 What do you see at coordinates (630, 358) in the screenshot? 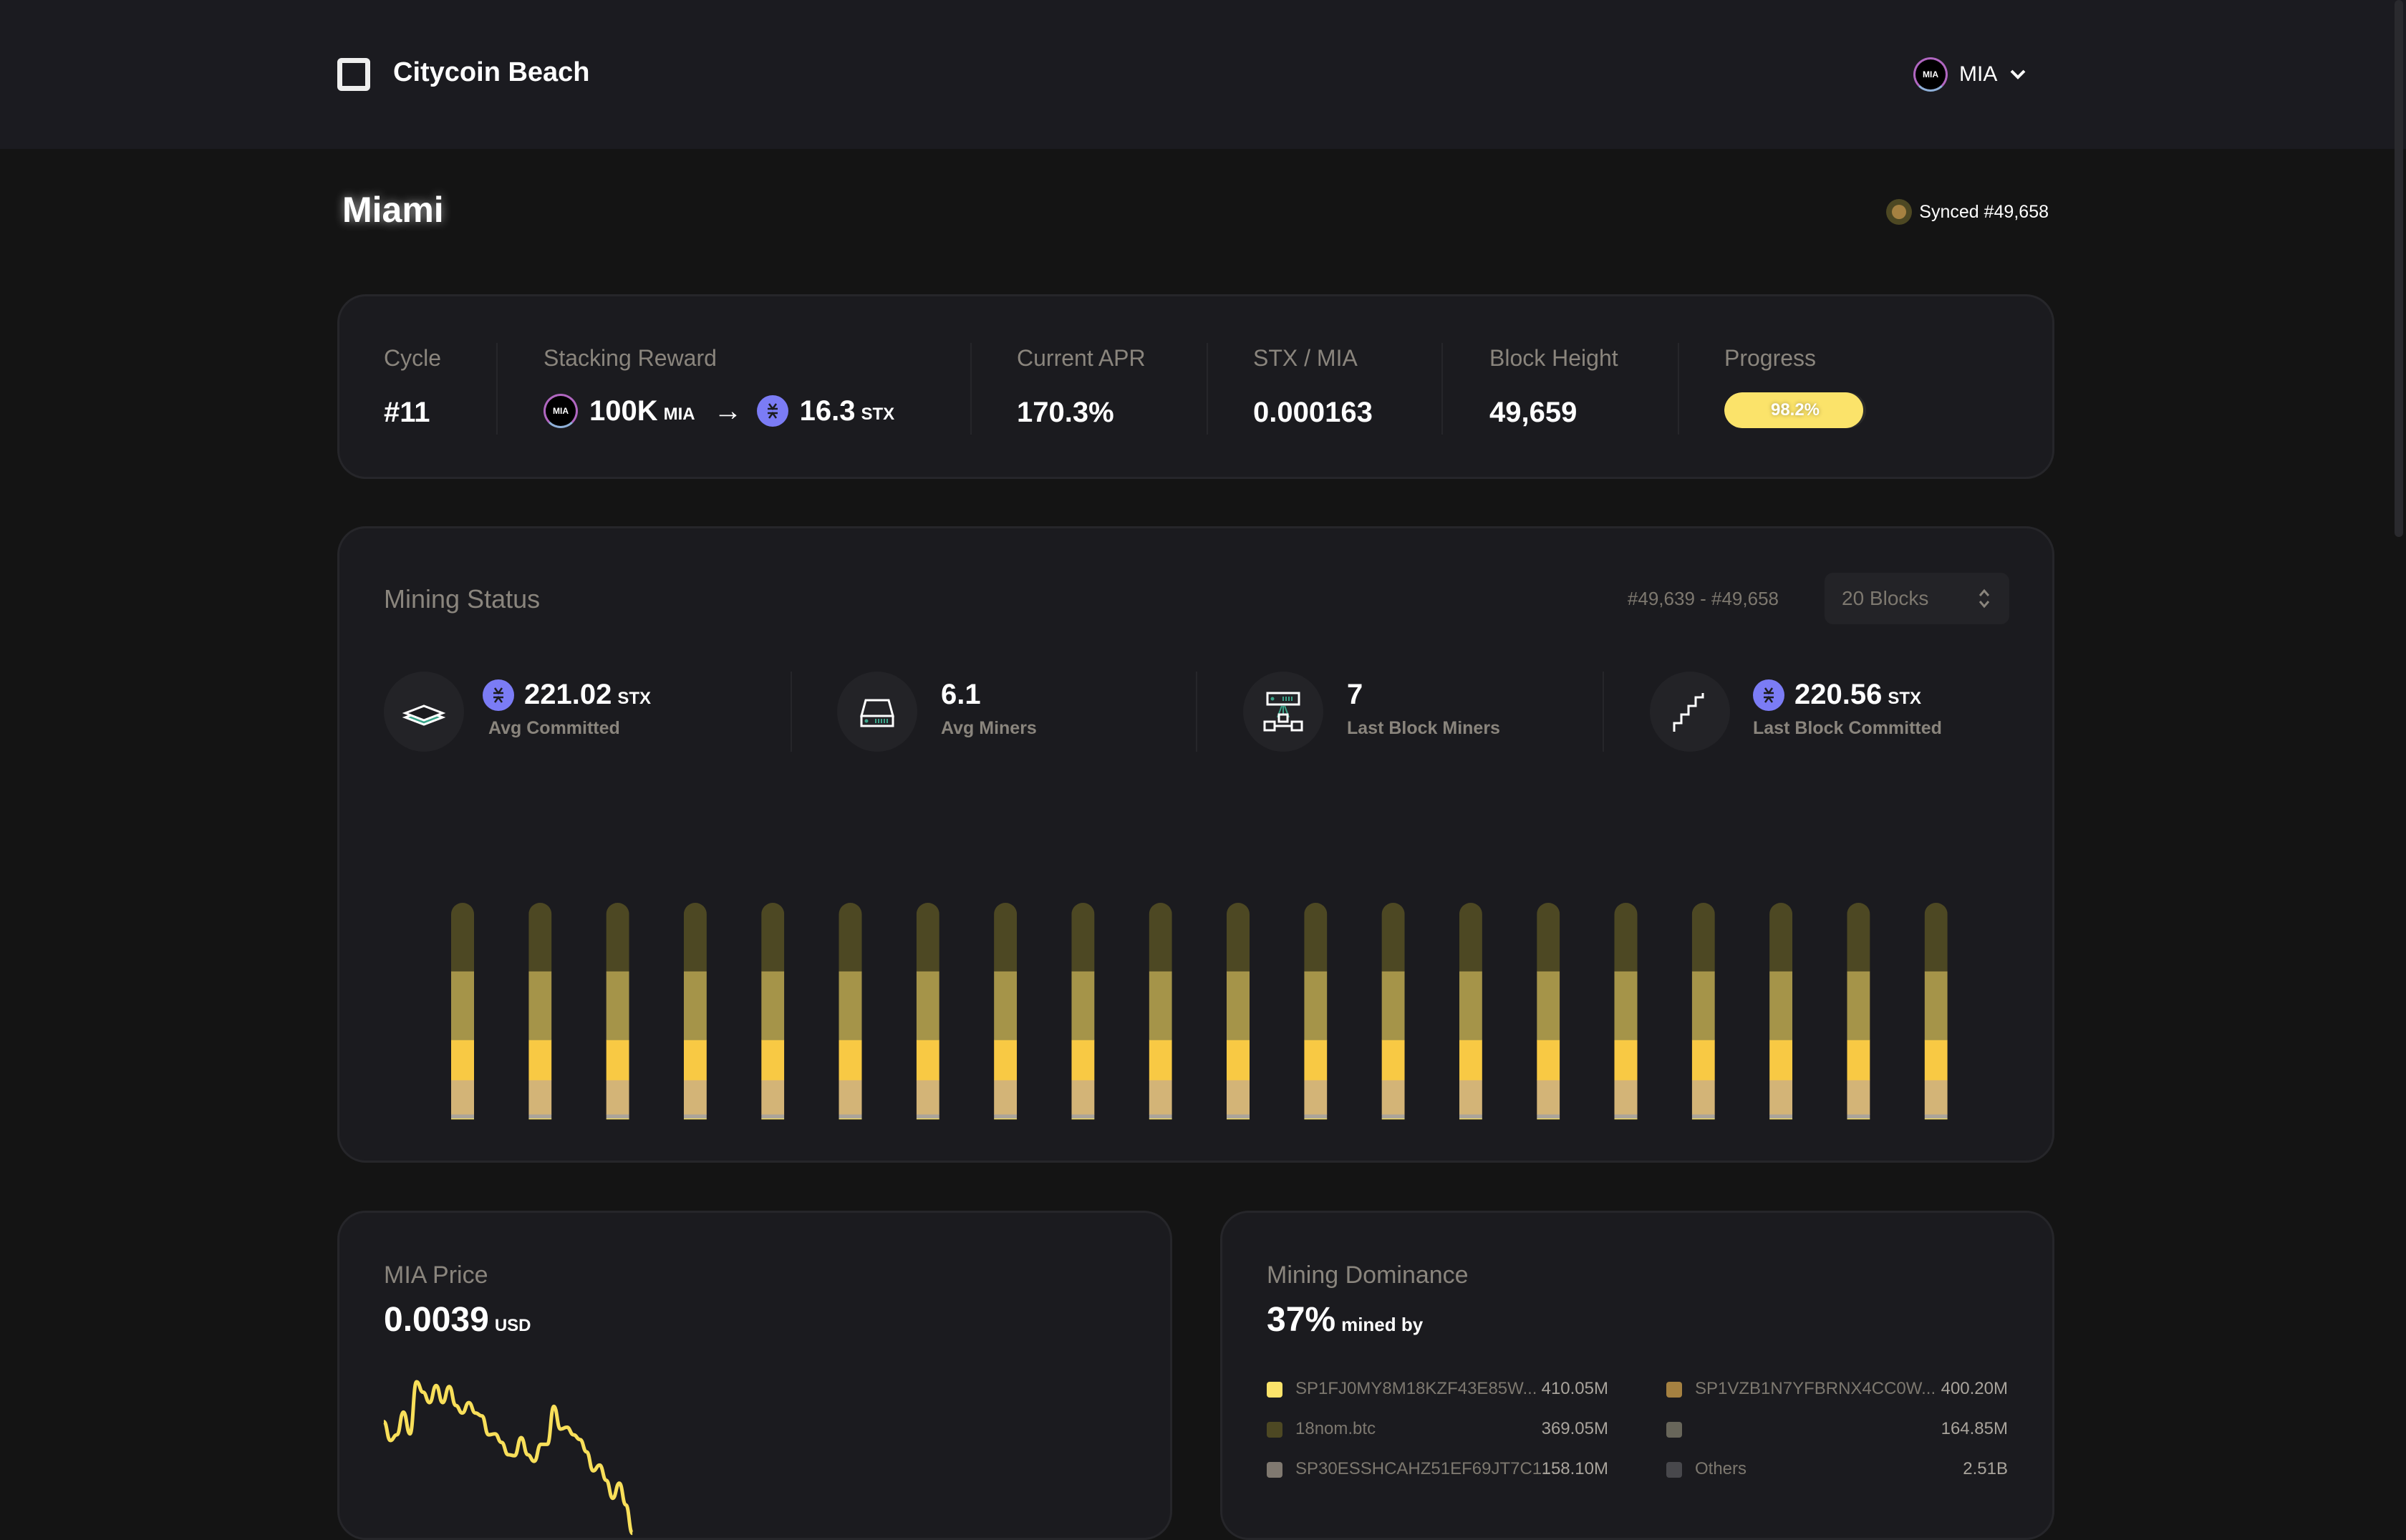
I see `stacking-reward-label: Stacking Reward` at bounding box center [630, 358].